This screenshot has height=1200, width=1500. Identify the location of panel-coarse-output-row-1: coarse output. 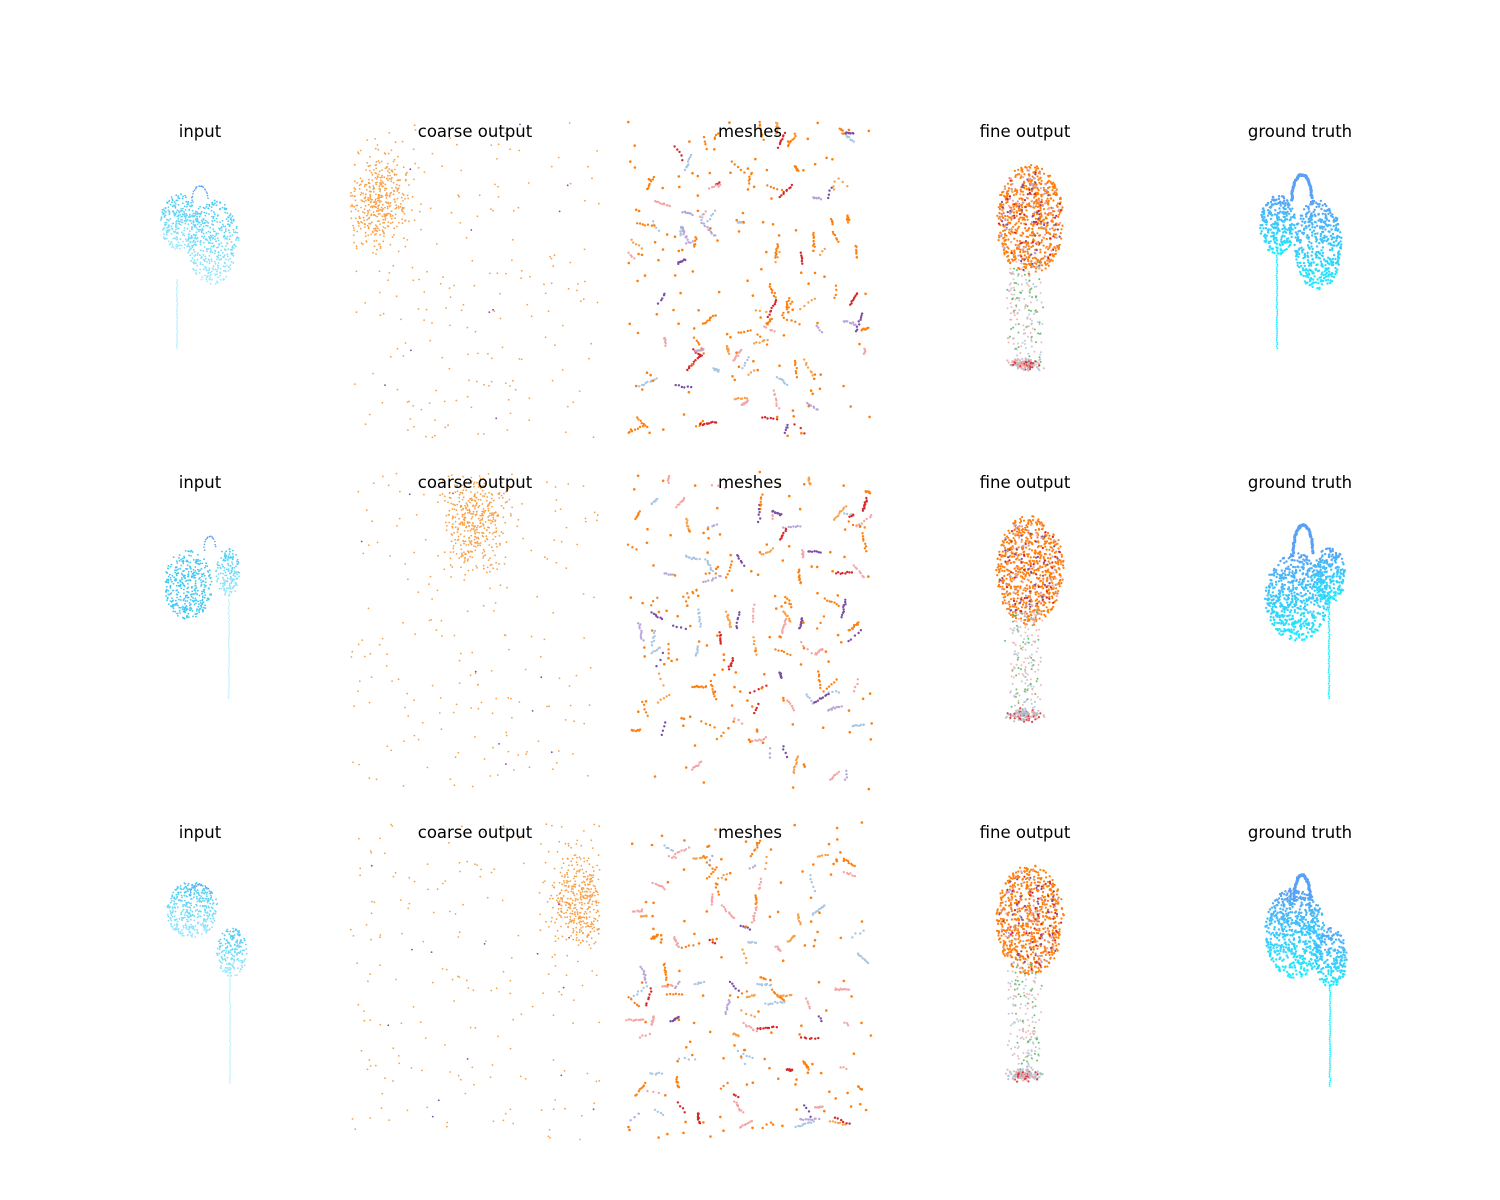
(474, 280).